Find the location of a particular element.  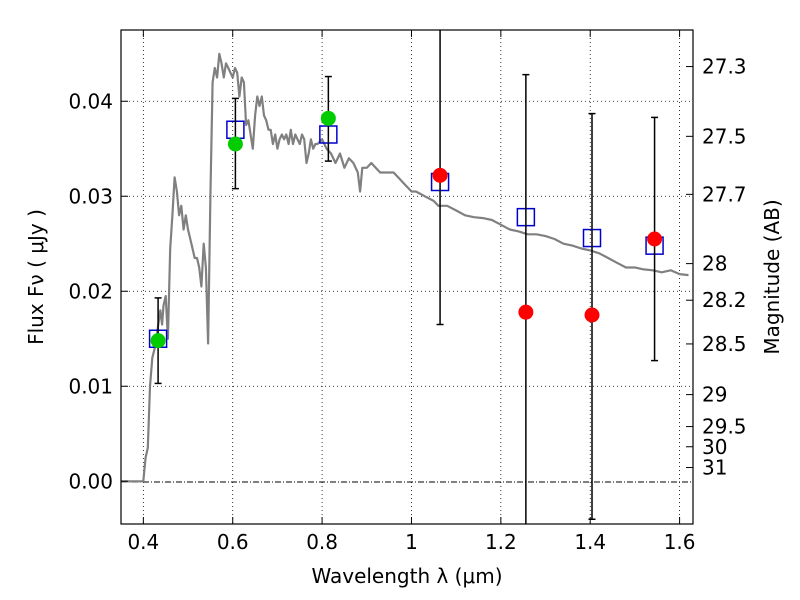

mag-tick-label: 28.5 is located at coordinates (724, 344).